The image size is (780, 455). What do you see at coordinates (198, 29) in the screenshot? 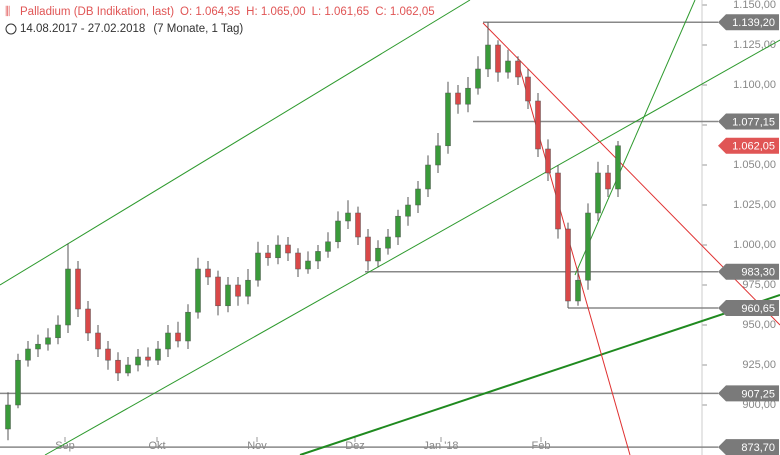
I see `span: (7 Monate, 1 Tag)` at bounding box center [198, 29].